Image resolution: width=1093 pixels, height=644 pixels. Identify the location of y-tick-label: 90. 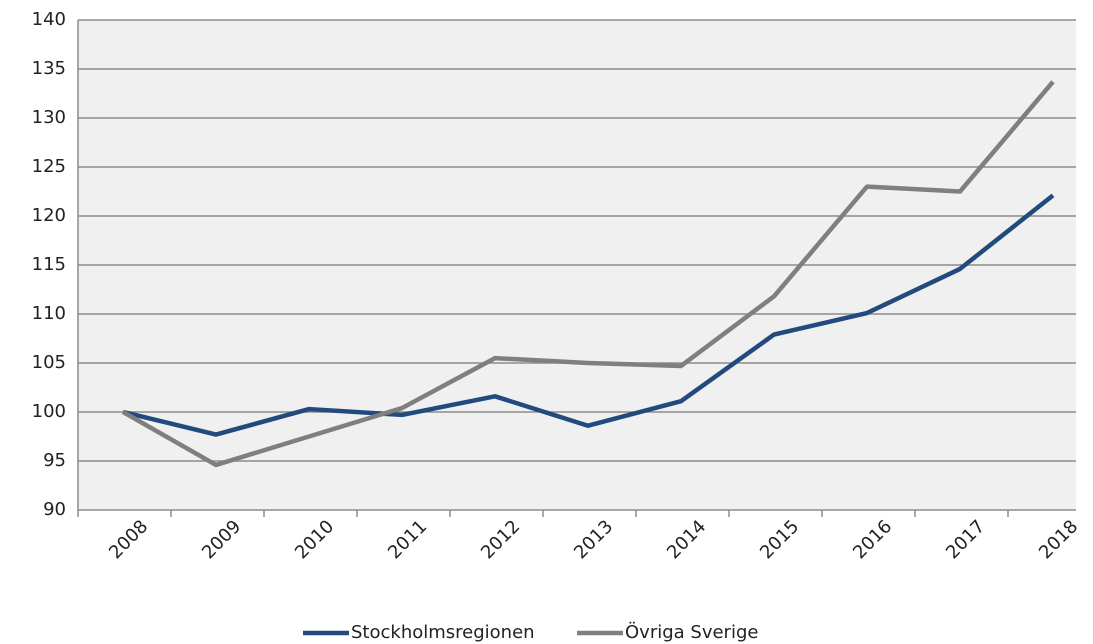
(54, 509).